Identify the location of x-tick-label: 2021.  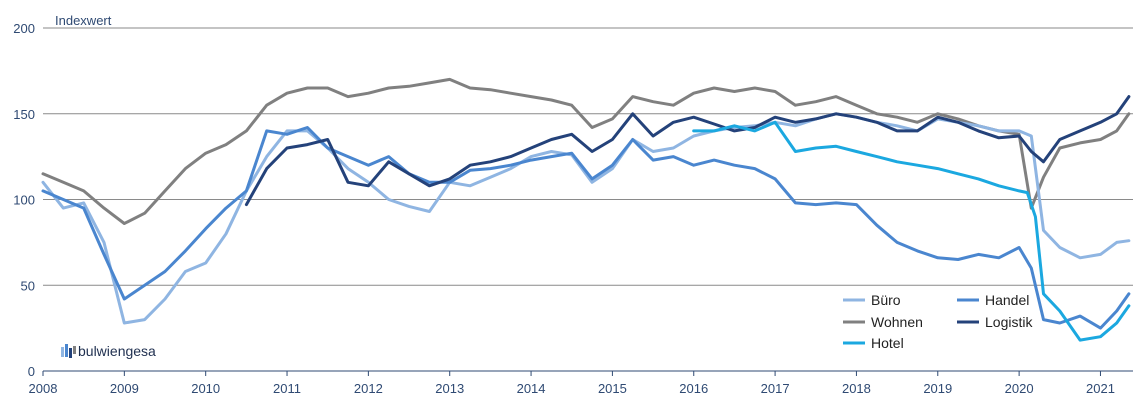
(1100, 388).